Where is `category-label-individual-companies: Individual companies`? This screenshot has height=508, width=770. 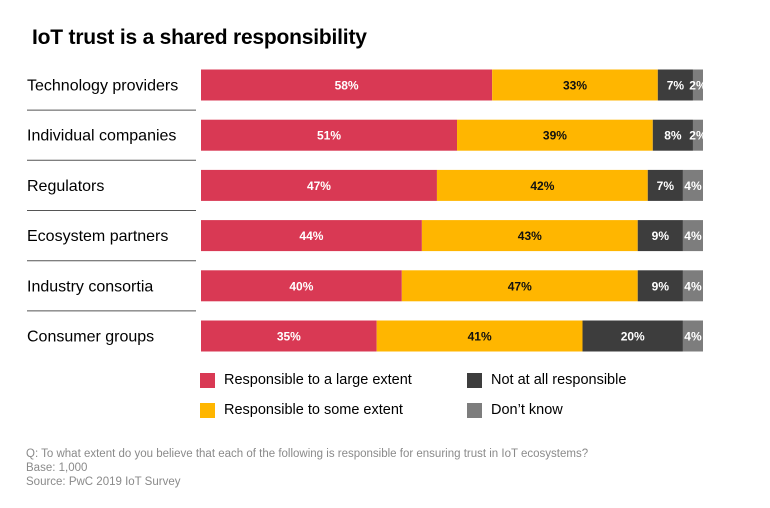
category-label-individual-companies: Individual companies is located at coordinates (101, 136).